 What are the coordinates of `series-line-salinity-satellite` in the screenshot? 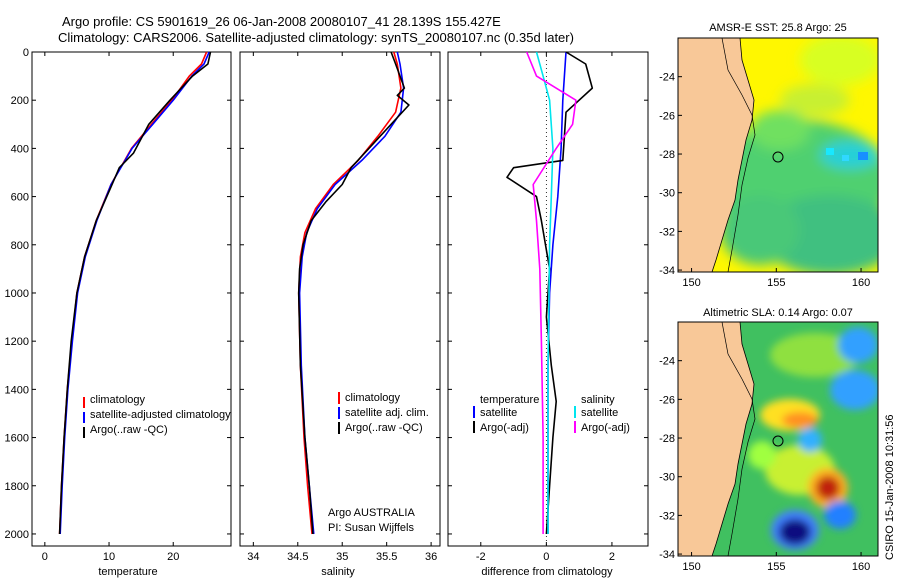 It's located at (544, 292).